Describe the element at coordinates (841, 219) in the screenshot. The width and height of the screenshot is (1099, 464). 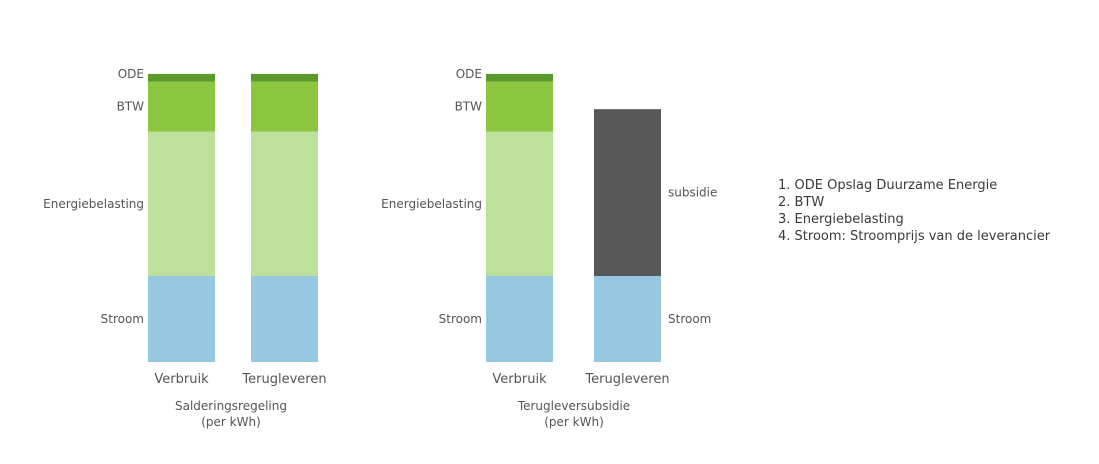
I see `legend-item-energiebelasting: 3. Energiebelasting` at that location.